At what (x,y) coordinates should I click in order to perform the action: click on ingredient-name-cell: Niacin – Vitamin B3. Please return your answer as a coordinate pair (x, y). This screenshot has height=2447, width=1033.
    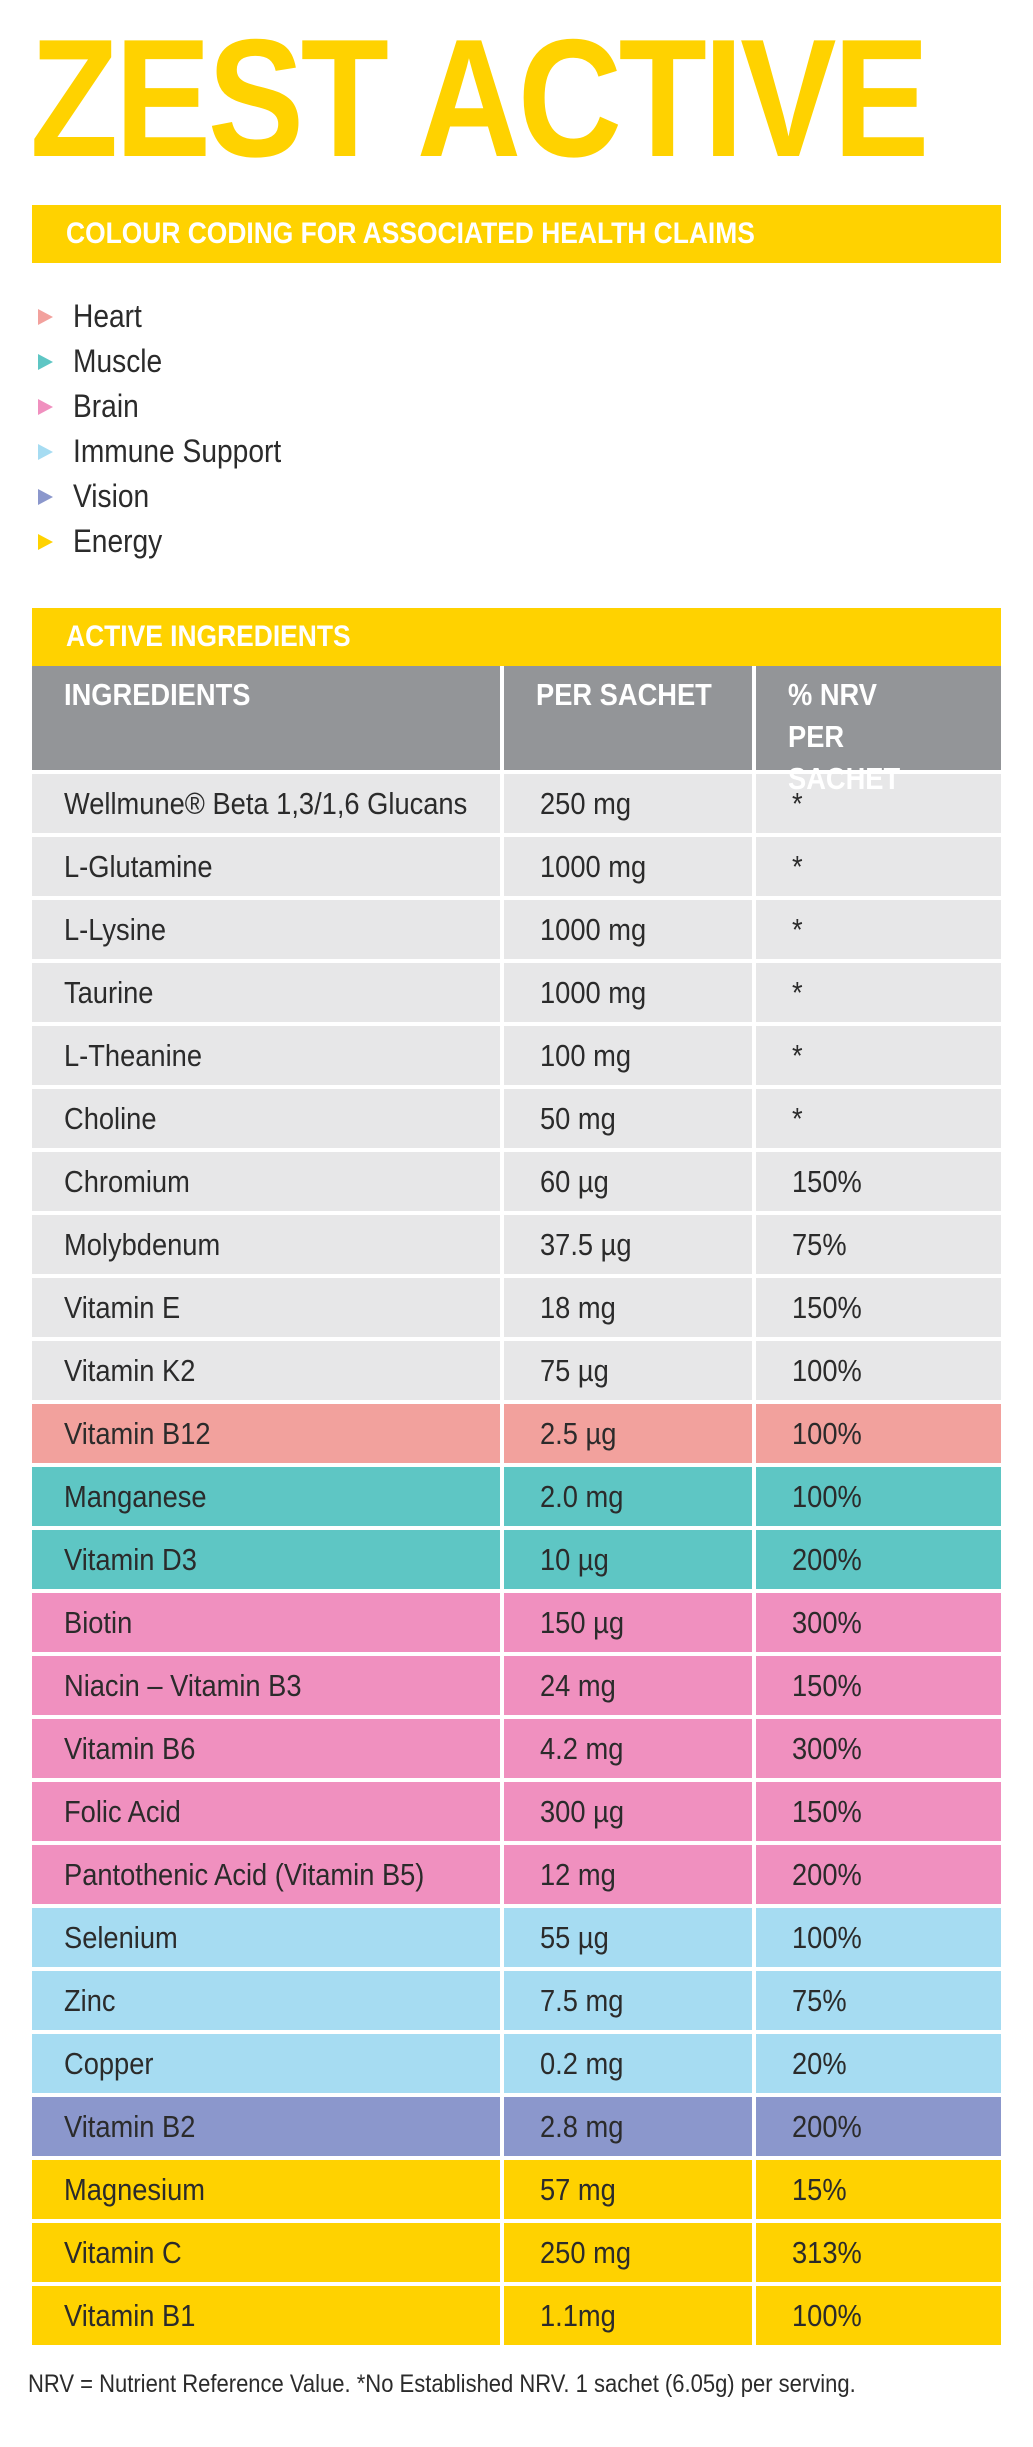
    Looking at the image, I should click on (268, 1685).